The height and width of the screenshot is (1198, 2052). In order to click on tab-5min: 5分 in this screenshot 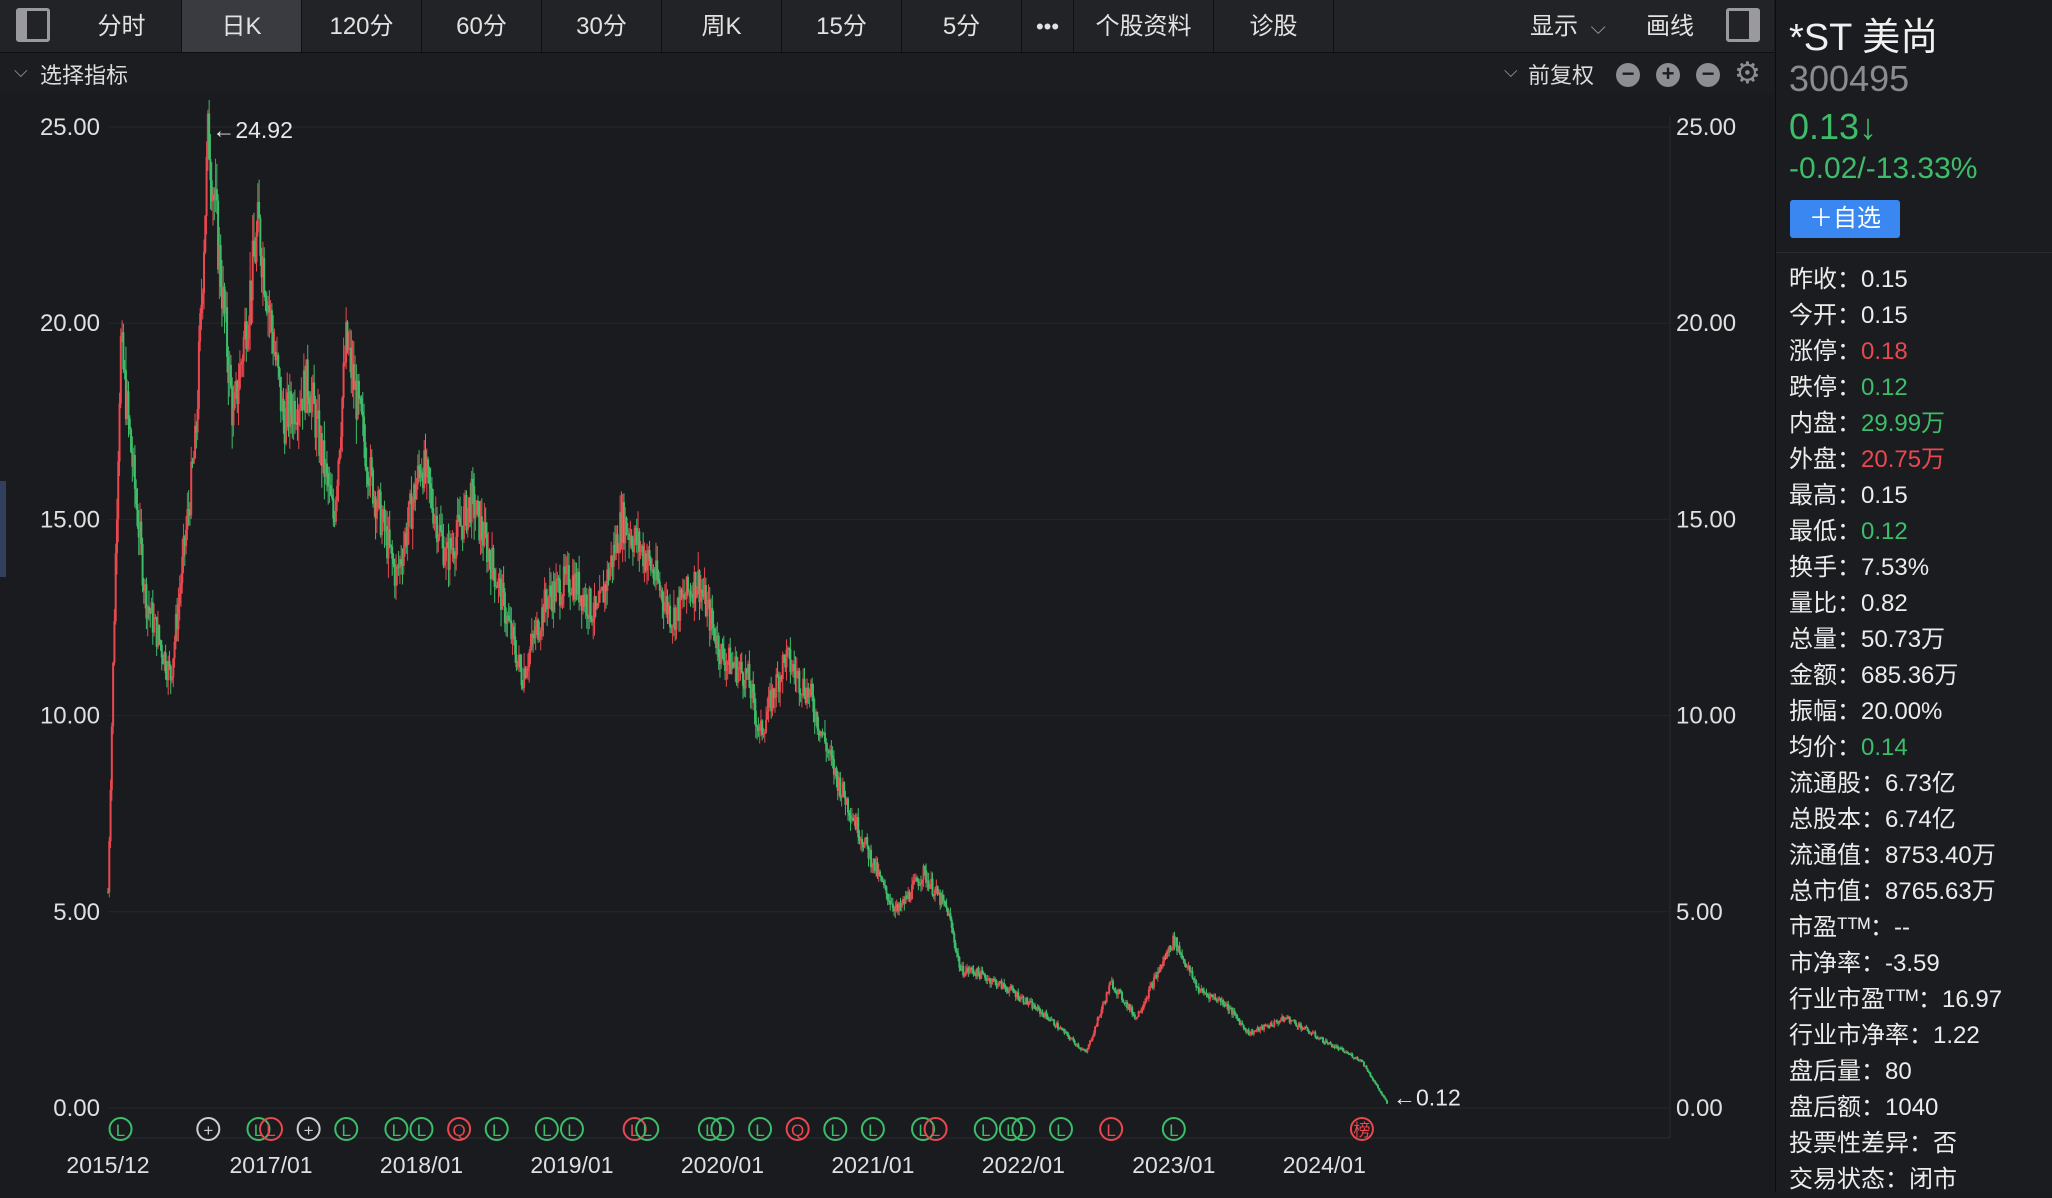, I will do `click(962, 26)`.